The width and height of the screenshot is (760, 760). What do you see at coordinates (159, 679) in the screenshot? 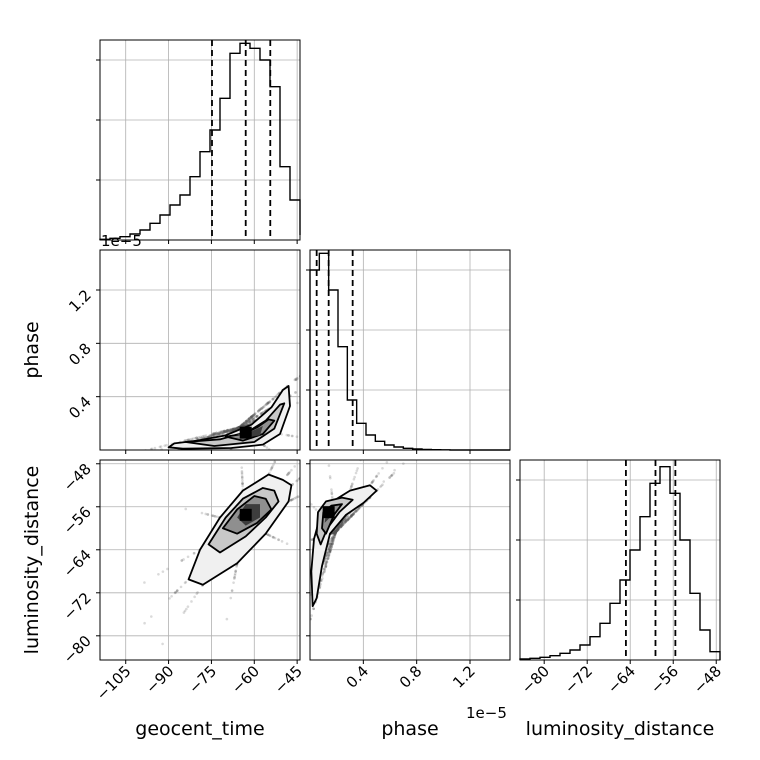
I see `x-tick-label-1: −90` at bounding box center [159, 679].